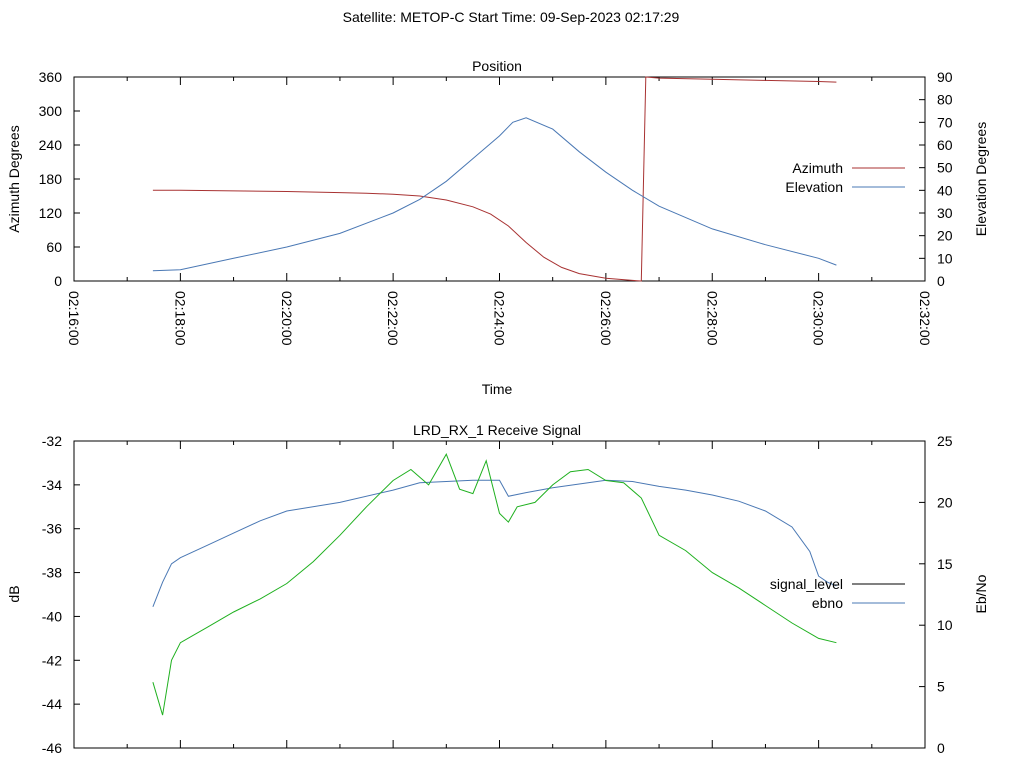  Describe the element at coordinates (981, 179) in the screenshot. I see `elevation-axis-label: Elevation Degrees` at that location.